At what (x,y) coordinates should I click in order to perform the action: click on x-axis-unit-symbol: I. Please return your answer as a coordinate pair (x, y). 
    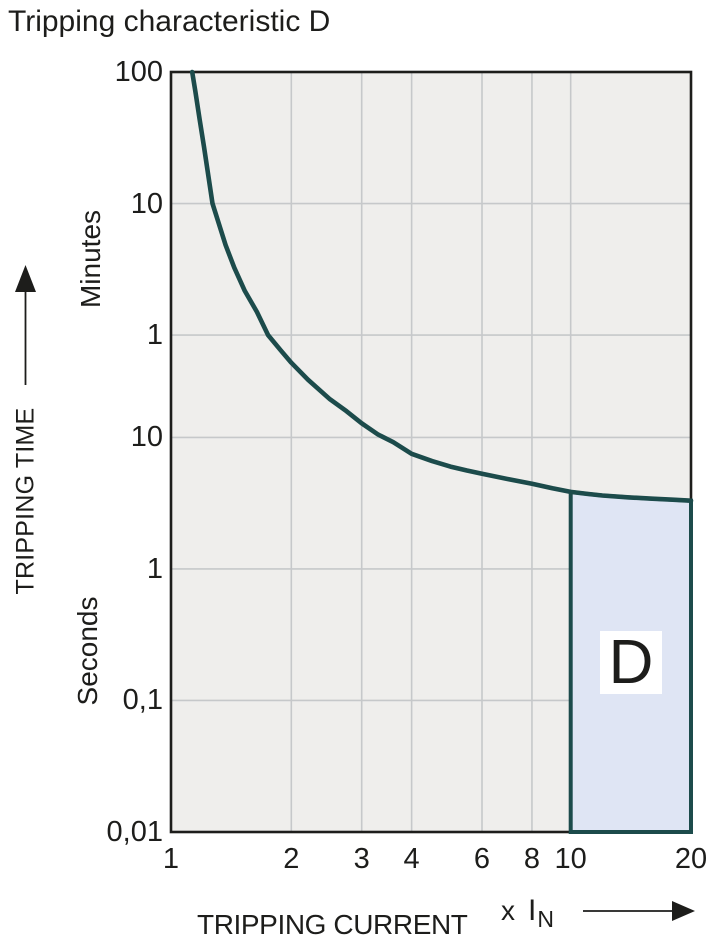
    Looking at the image, I should click on (532, 910).